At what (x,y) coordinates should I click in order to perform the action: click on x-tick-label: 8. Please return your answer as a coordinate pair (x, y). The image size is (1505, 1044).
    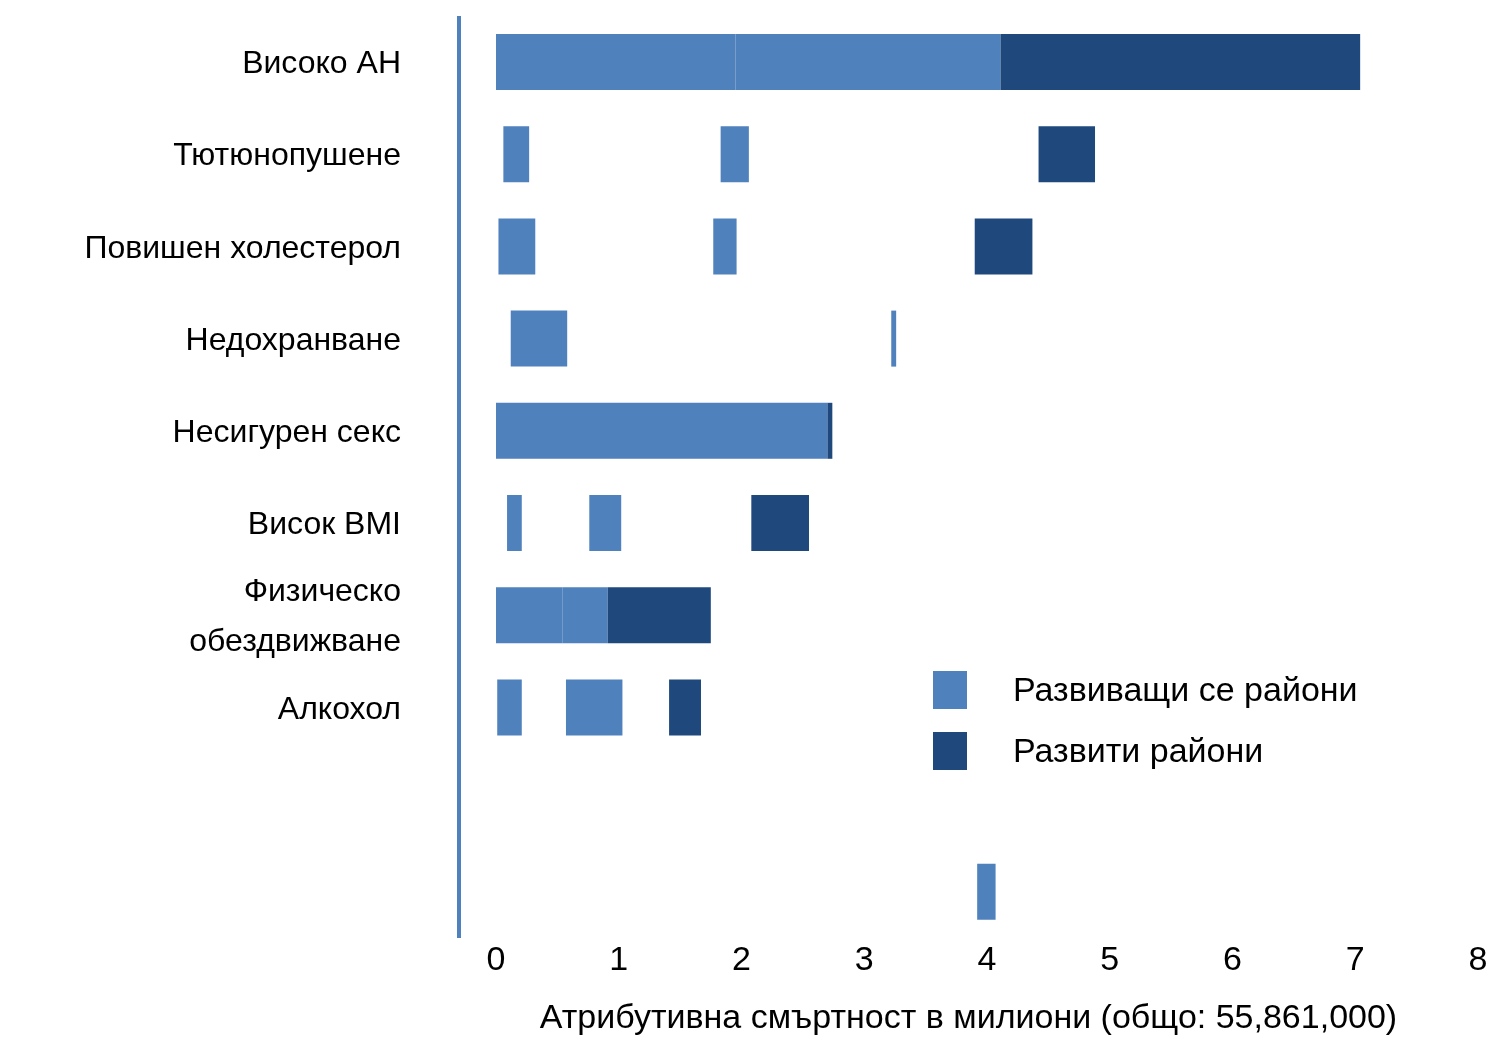
    Looking at the image, I should click on (1478, 958).